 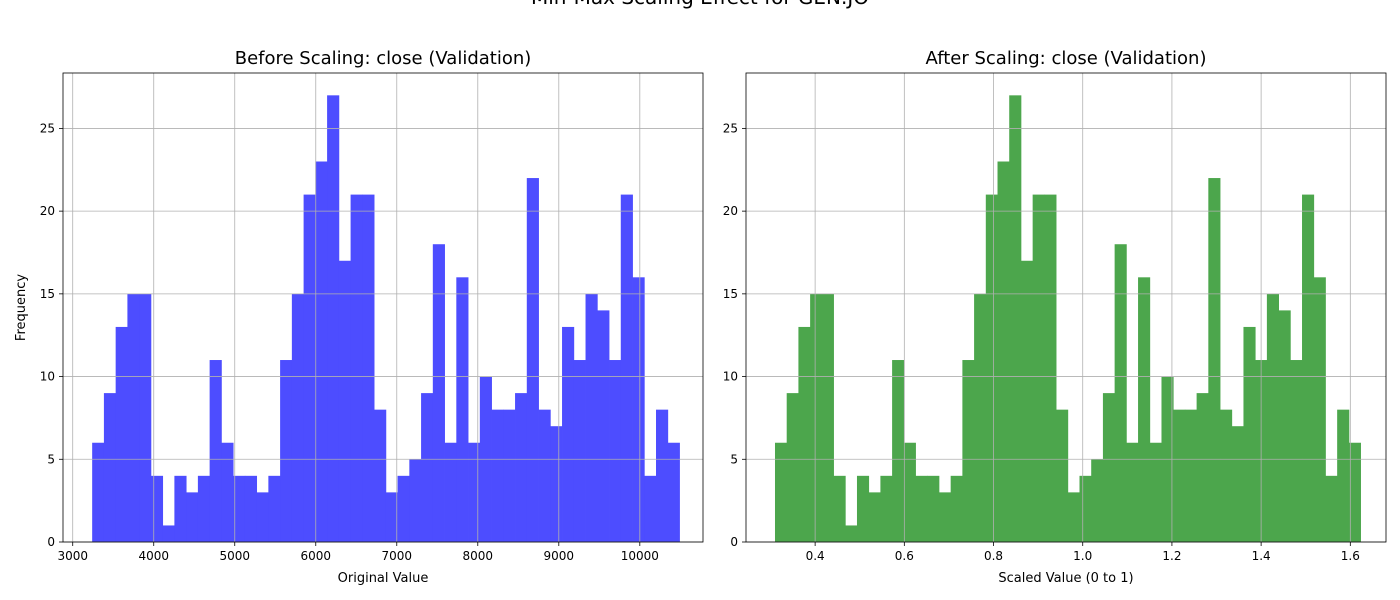 What do you see at coordinates (1171, 556) in the screenshot?
I see `x-tick-label: 1.2` at bounding box center [1171, 556].